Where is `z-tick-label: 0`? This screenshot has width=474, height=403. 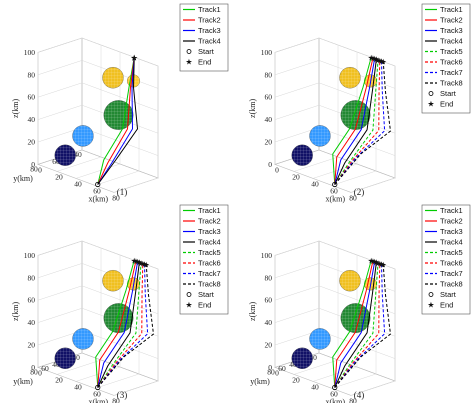
z-tick-label: 0 is located at coordinates (270, 164).